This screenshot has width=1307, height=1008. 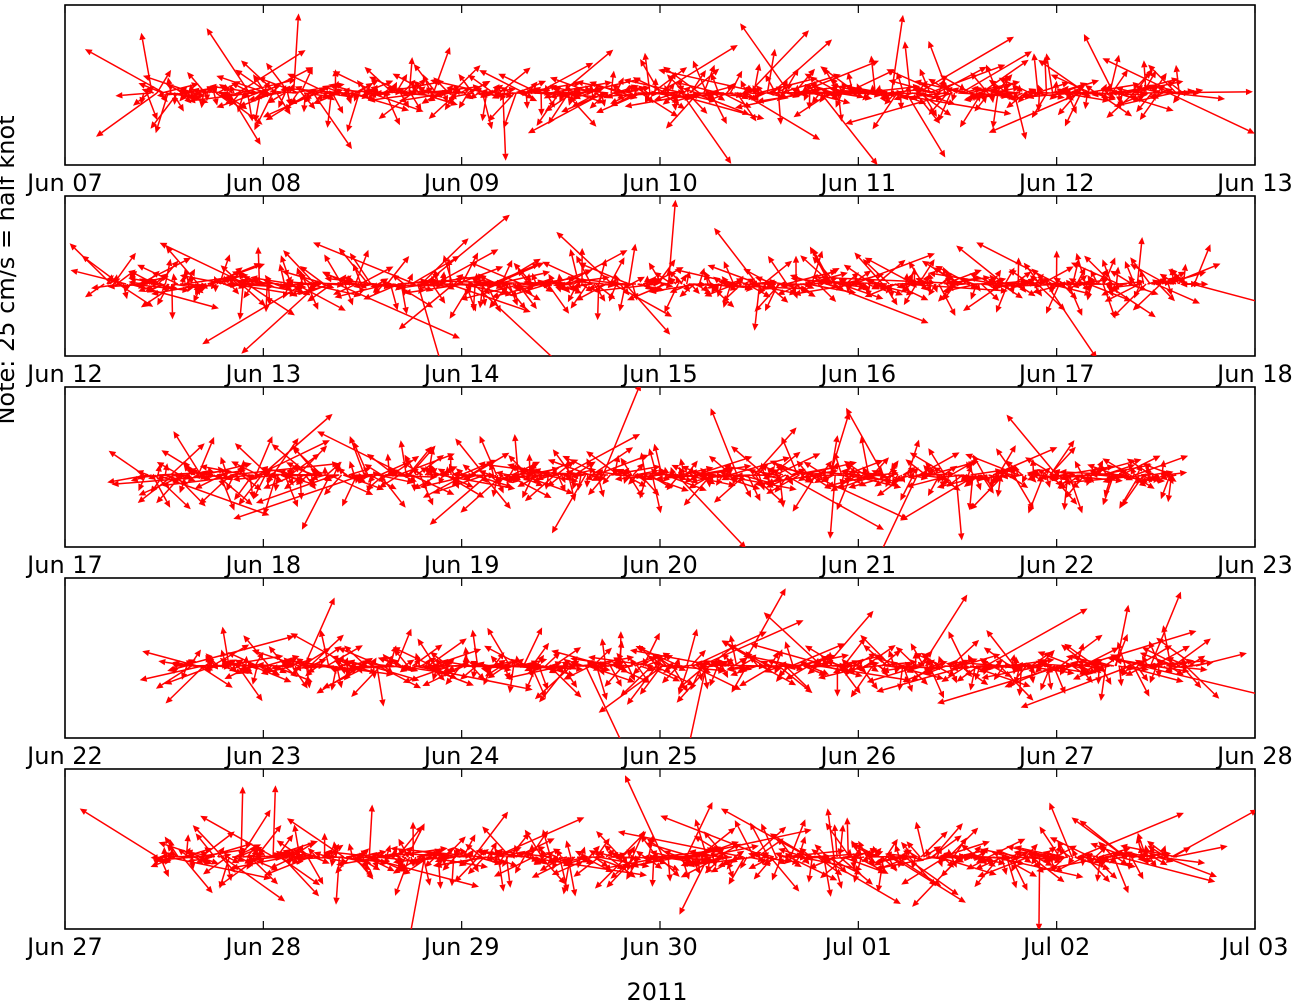 I want to click on x-tick-label: Jun 10, so click(x=659, y=183).